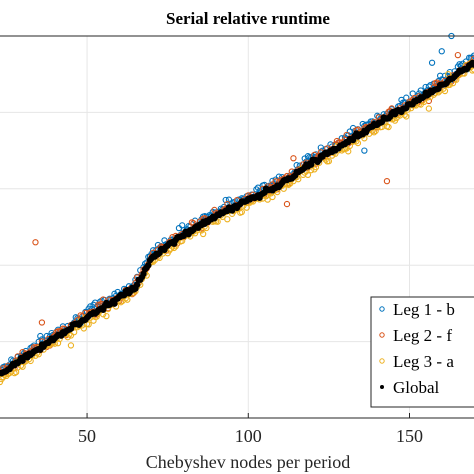  I want to click on legend-marker-leg2, so click(382, 335).